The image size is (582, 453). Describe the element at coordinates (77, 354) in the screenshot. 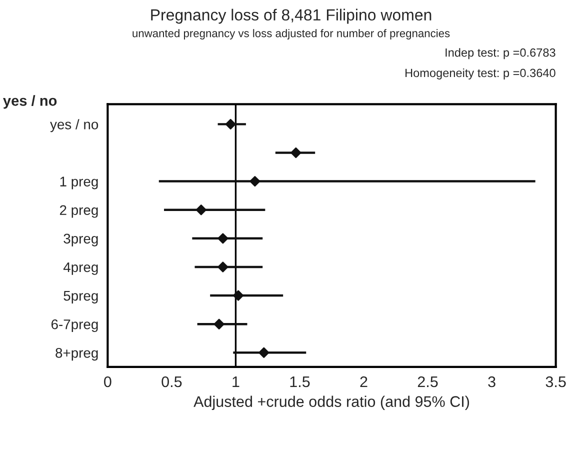

I see `y-tick-label: 8+preg` at that location.